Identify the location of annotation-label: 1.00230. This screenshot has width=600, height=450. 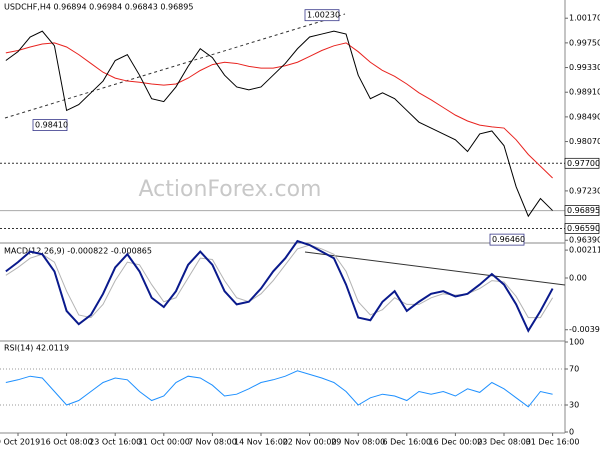
(323, 15).